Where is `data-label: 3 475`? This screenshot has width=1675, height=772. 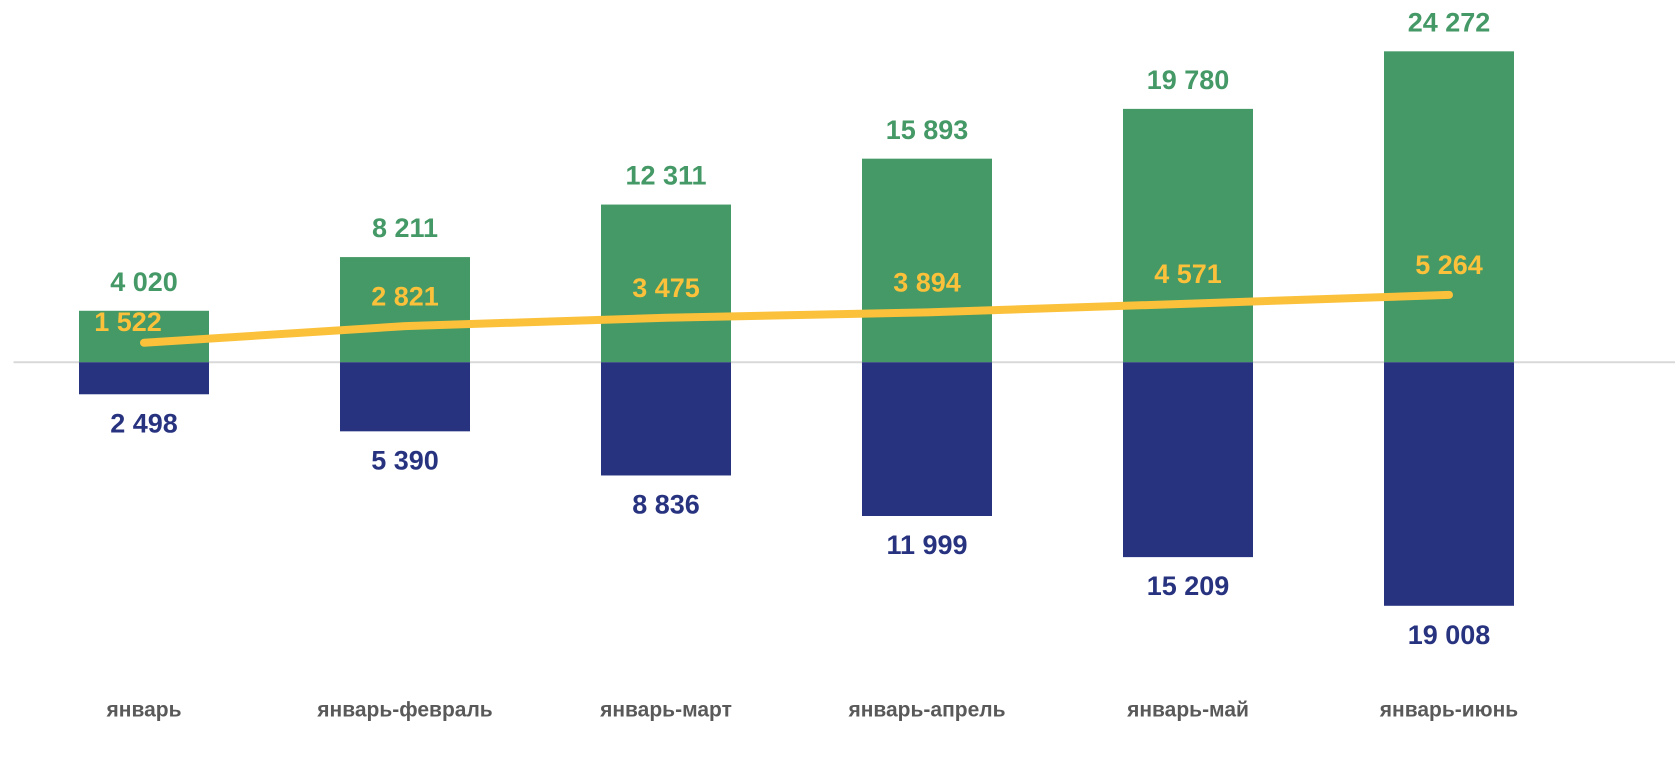
data-label: 3 475 is located at coordinates (666, 288).